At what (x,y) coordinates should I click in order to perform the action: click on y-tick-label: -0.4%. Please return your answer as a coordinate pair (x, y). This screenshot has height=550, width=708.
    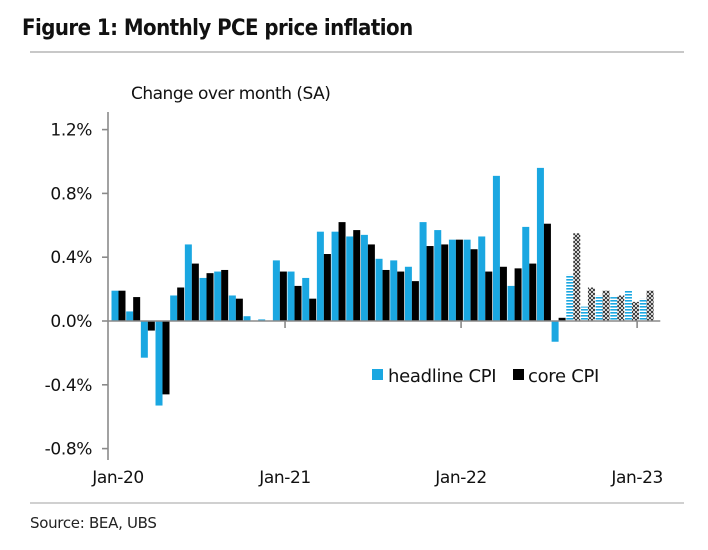
    Looking at the image, I should click on (69, 386).